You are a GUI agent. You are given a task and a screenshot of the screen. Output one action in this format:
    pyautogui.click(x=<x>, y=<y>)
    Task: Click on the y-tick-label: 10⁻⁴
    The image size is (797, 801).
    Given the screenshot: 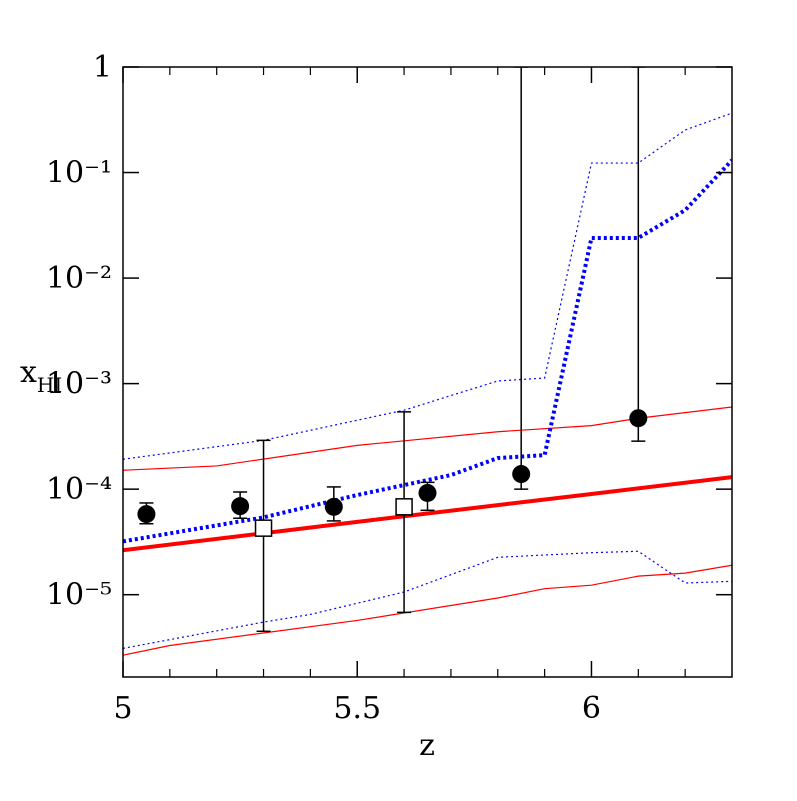 What is the action you would take?
    pyautogui.click(x=79, y=489)
    